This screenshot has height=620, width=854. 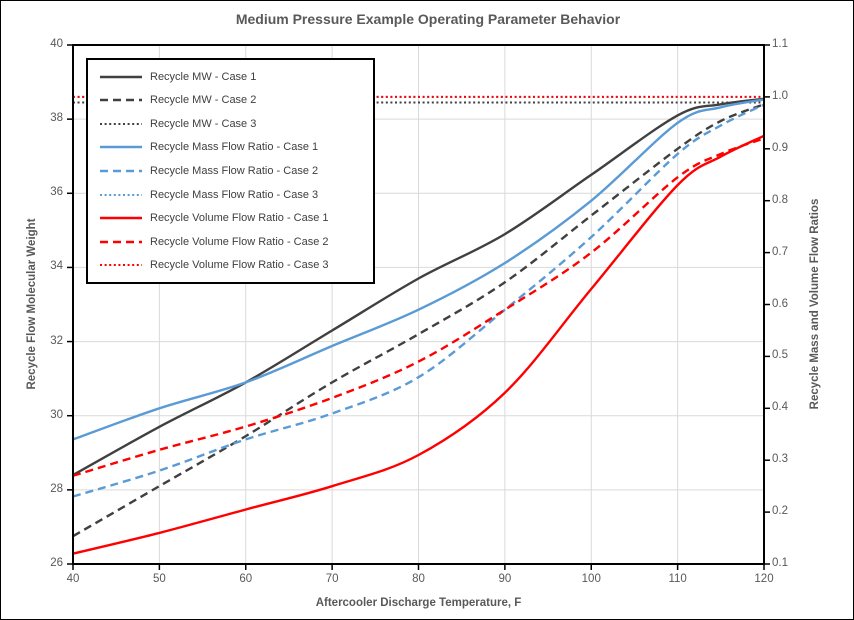 I want to click on y-right-tick-label: 1.1, so click(x=780, y=44).